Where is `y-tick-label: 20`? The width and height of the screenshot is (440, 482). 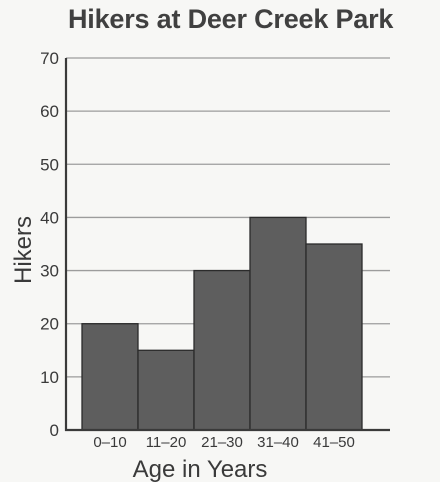 y-tick-label: 20 is located at coordinates (49, 324).